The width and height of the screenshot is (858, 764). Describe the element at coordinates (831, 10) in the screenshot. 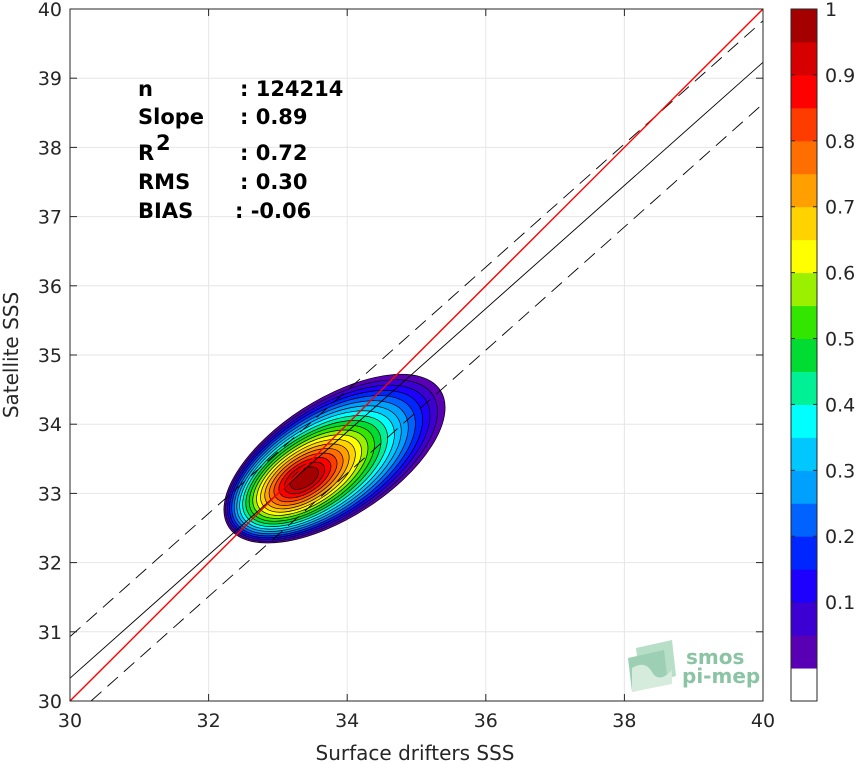

I see `colorbar-tick-label: 1` at that location.